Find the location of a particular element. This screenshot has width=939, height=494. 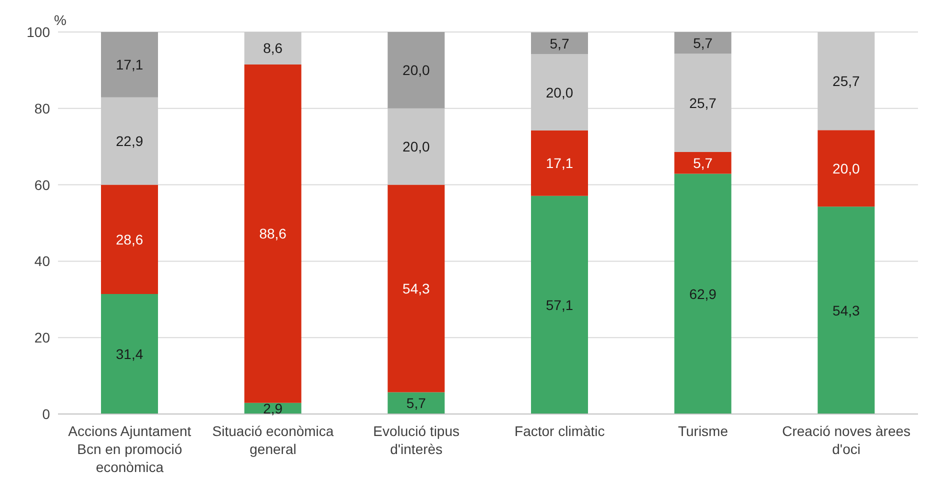

data-label: 28,6 is located at coordinates (130, 239).